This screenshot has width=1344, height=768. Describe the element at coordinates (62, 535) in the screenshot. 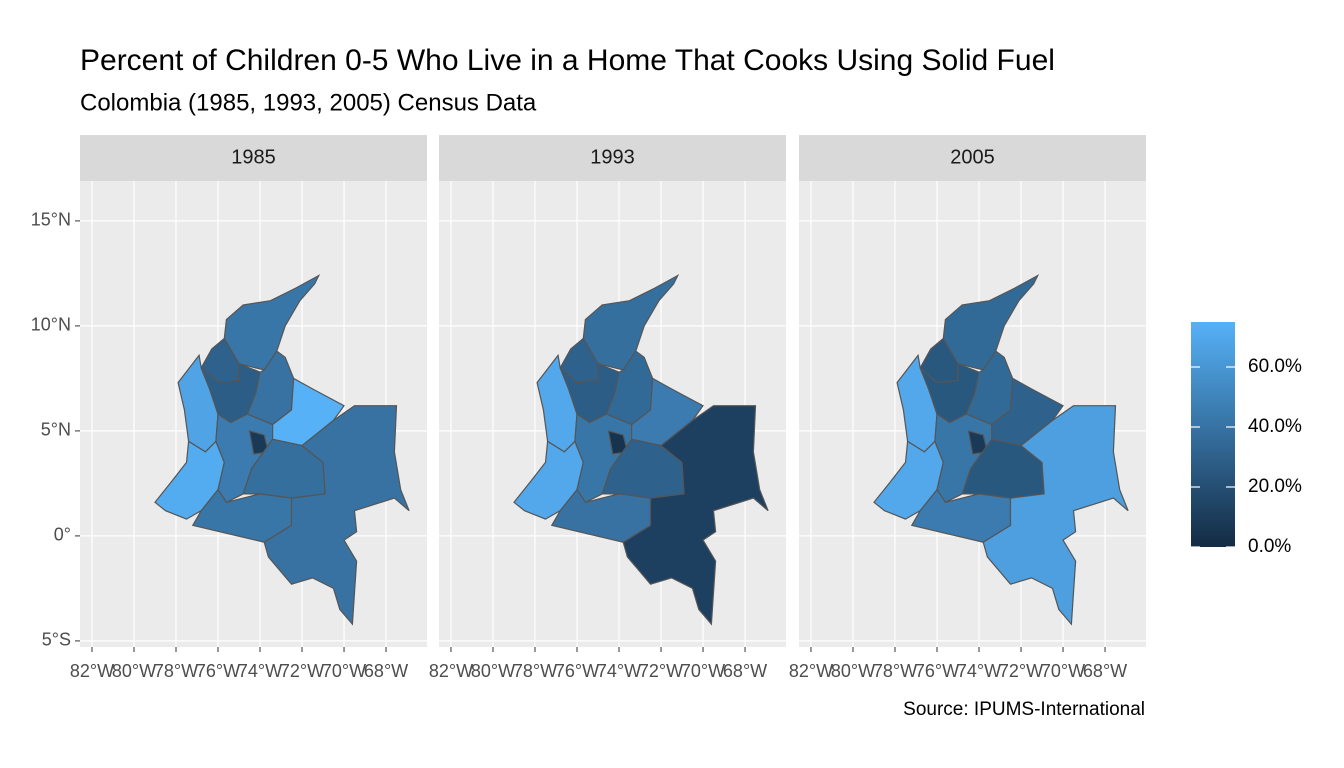

I see `y-tick-label: 0°` at that location.